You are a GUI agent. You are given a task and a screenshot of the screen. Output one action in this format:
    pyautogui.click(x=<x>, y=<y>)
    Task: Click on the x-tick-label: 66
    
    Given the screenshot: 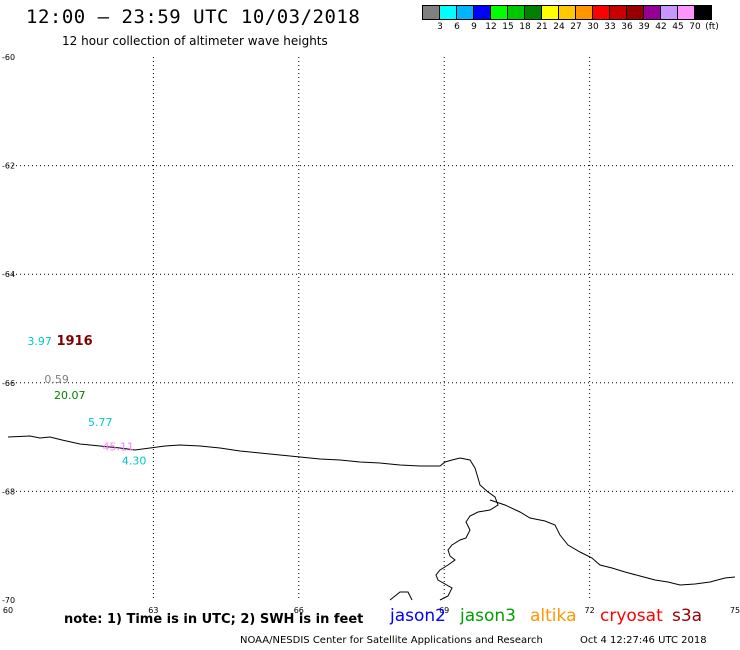 What is the action you would take?
    pyautogui.click(x=299, y=610)
    